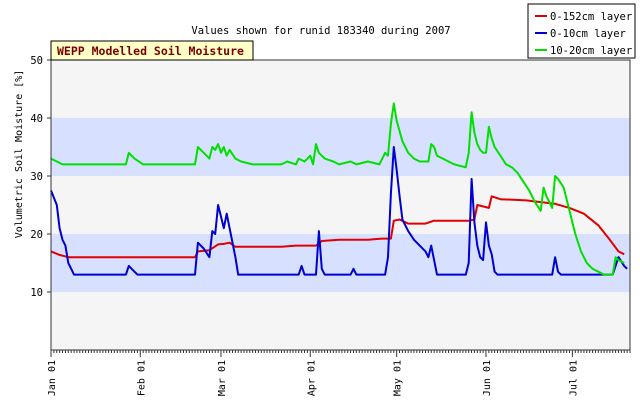 The image size is (640, 405). Describe the element at coordinates (573, 378) in the screenshot. I see `x-tick-label: Jul 01` at that location.